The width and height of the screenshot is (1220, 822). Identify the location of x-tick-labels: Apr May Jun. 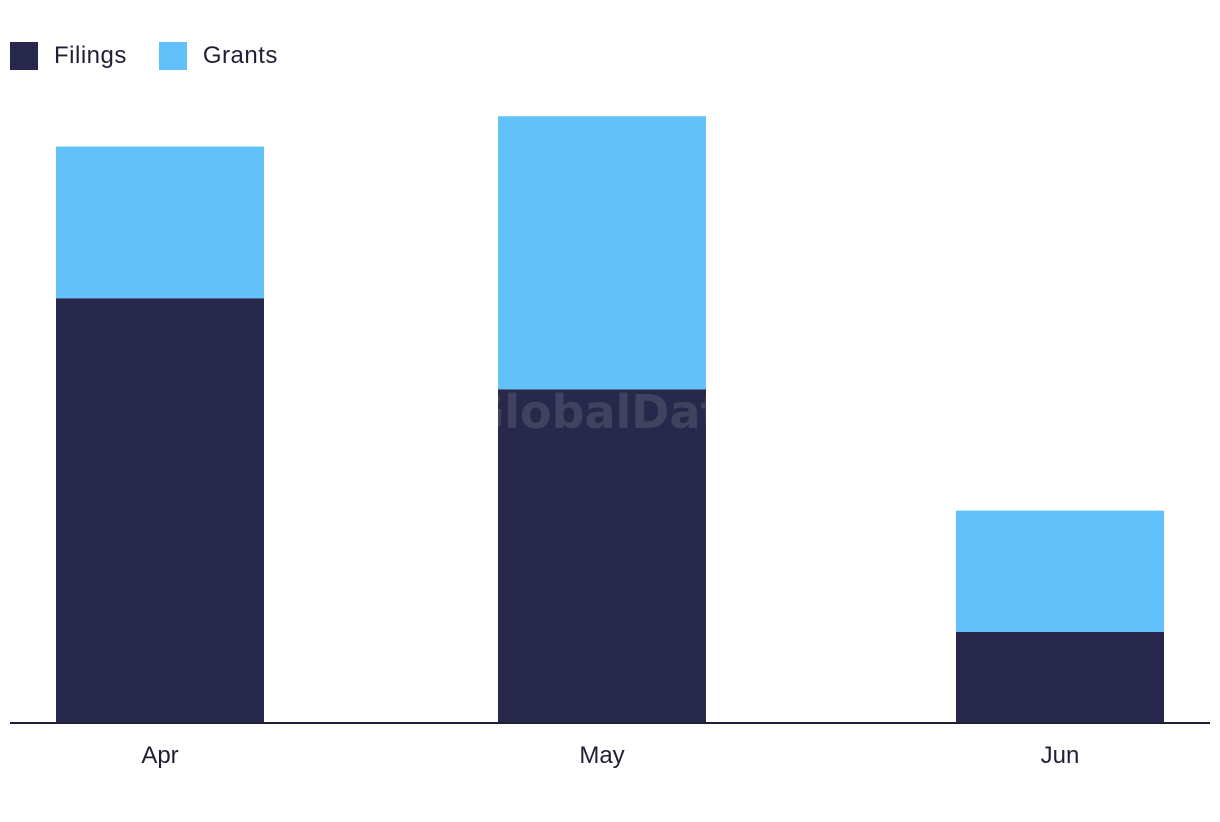
(610, 755).